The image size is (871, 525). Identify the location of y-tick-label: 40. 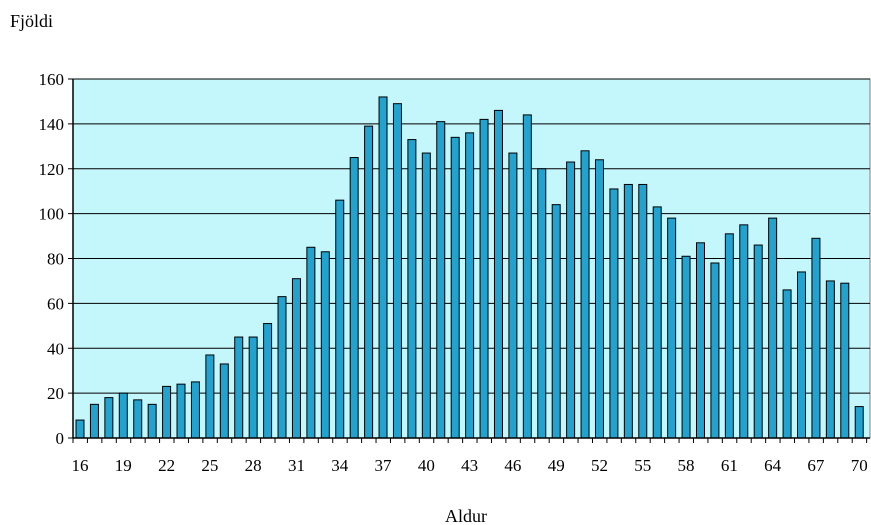
(55, 348).